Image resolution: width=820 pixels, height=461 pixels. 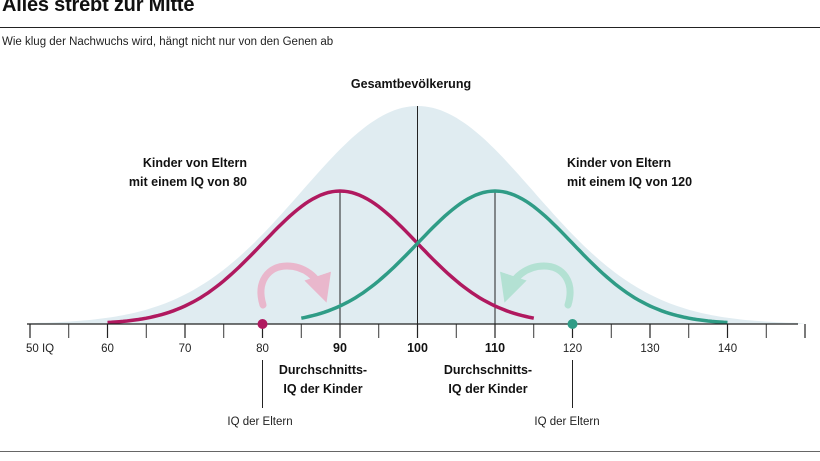 What do you see at coordinates (727, 349) in the screenshot?
I see `x-tick-label-140: 140` at bounding box center [727, 349].